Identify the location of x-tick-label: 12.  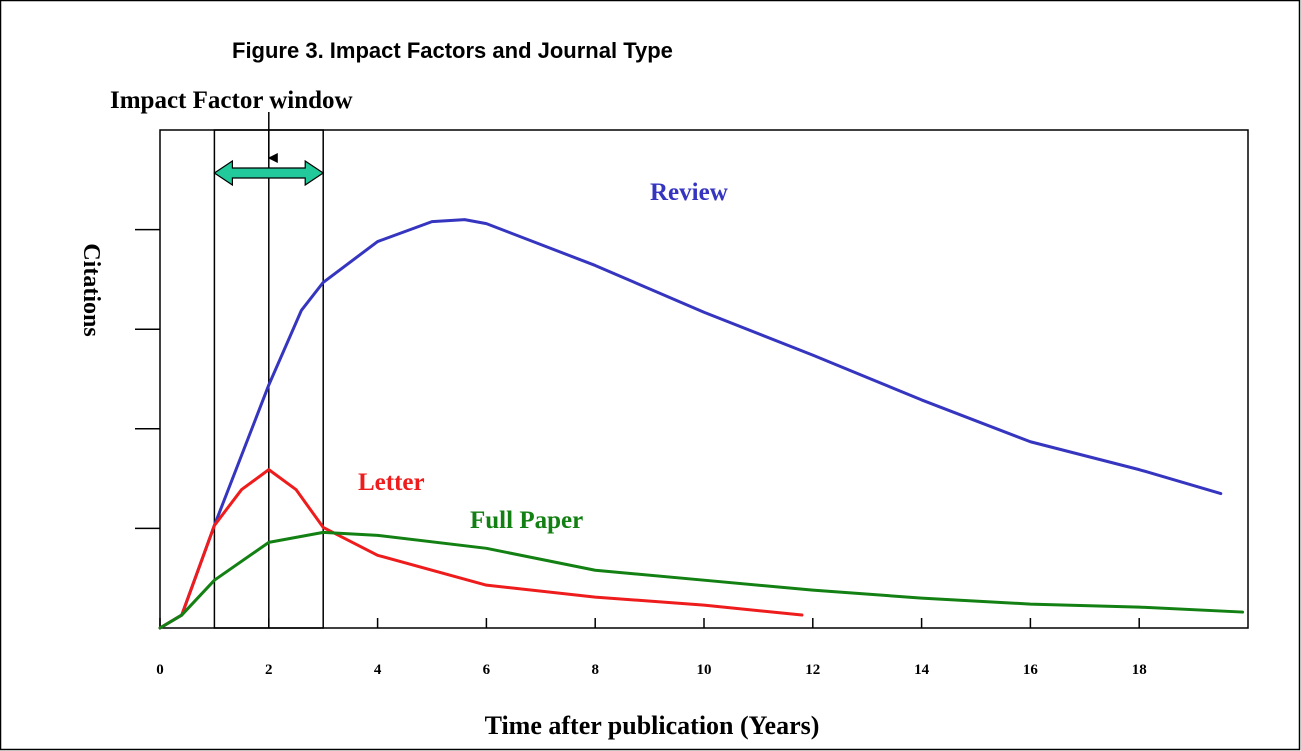
(812, 670).